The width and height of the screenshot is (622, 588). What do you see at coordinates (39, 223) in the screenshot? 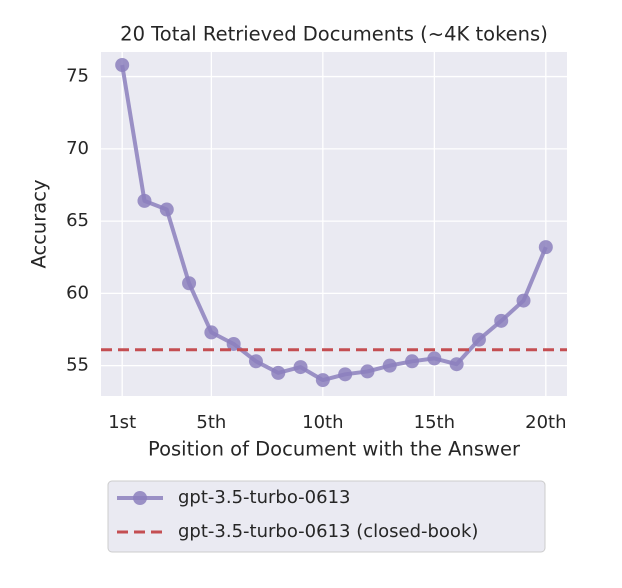
I see `y-axis-label: Accuracy` at bounding box center [39, 223].